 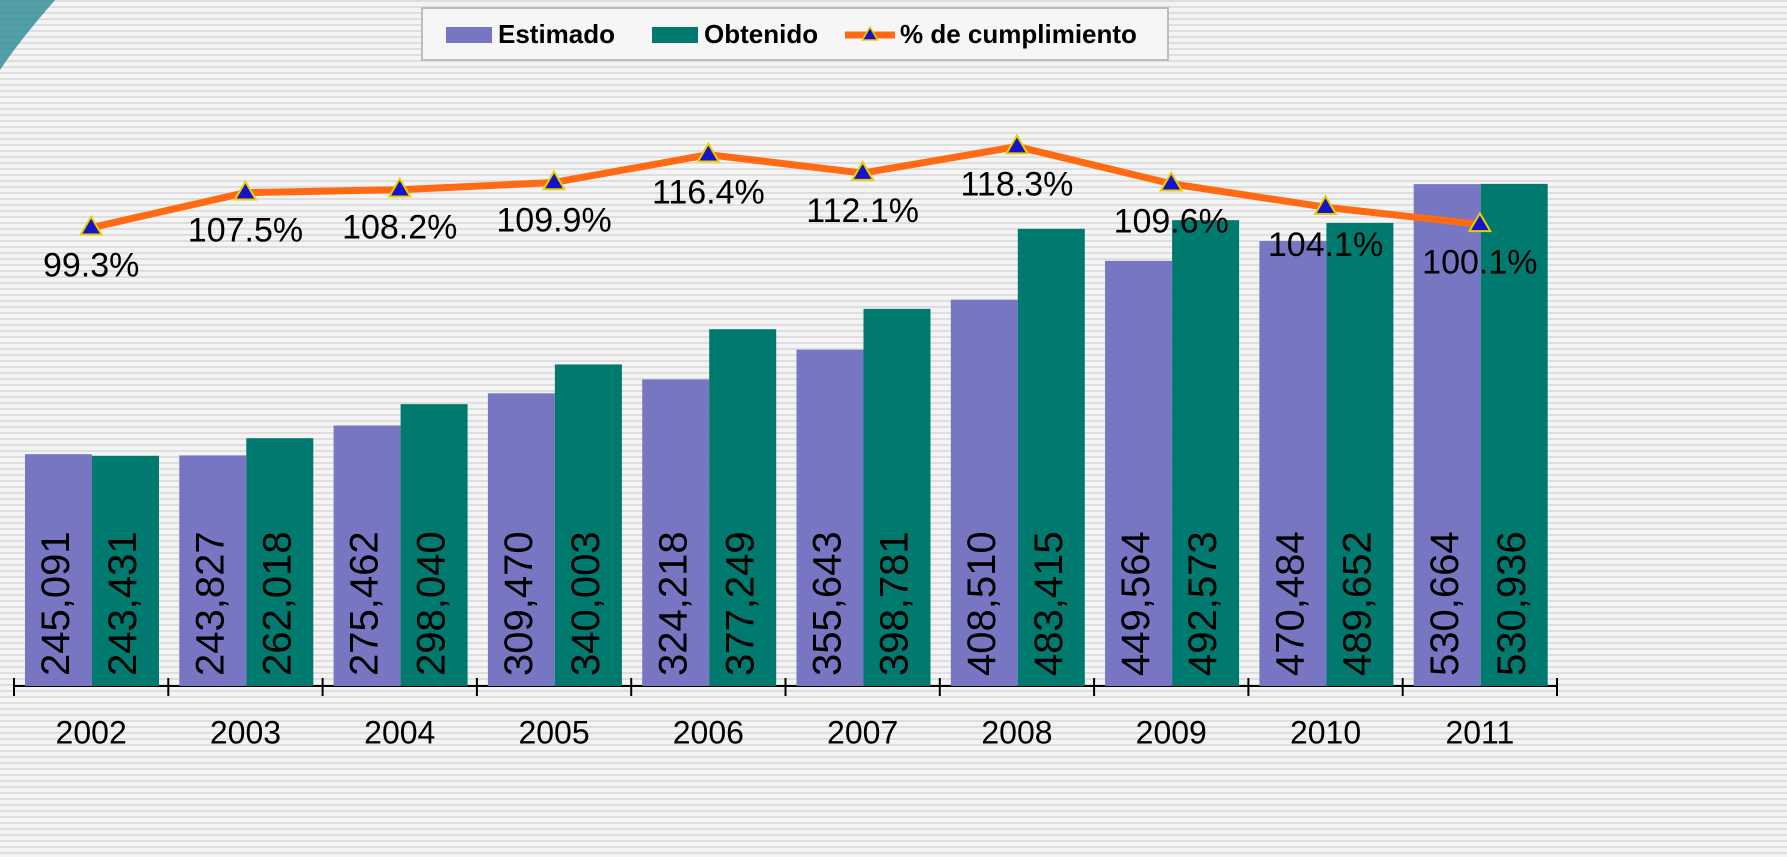 What do you see at coordinates (399, 228) in the screenshot?
I see `data-label: 108.2%` at bounding box center [399, 228].